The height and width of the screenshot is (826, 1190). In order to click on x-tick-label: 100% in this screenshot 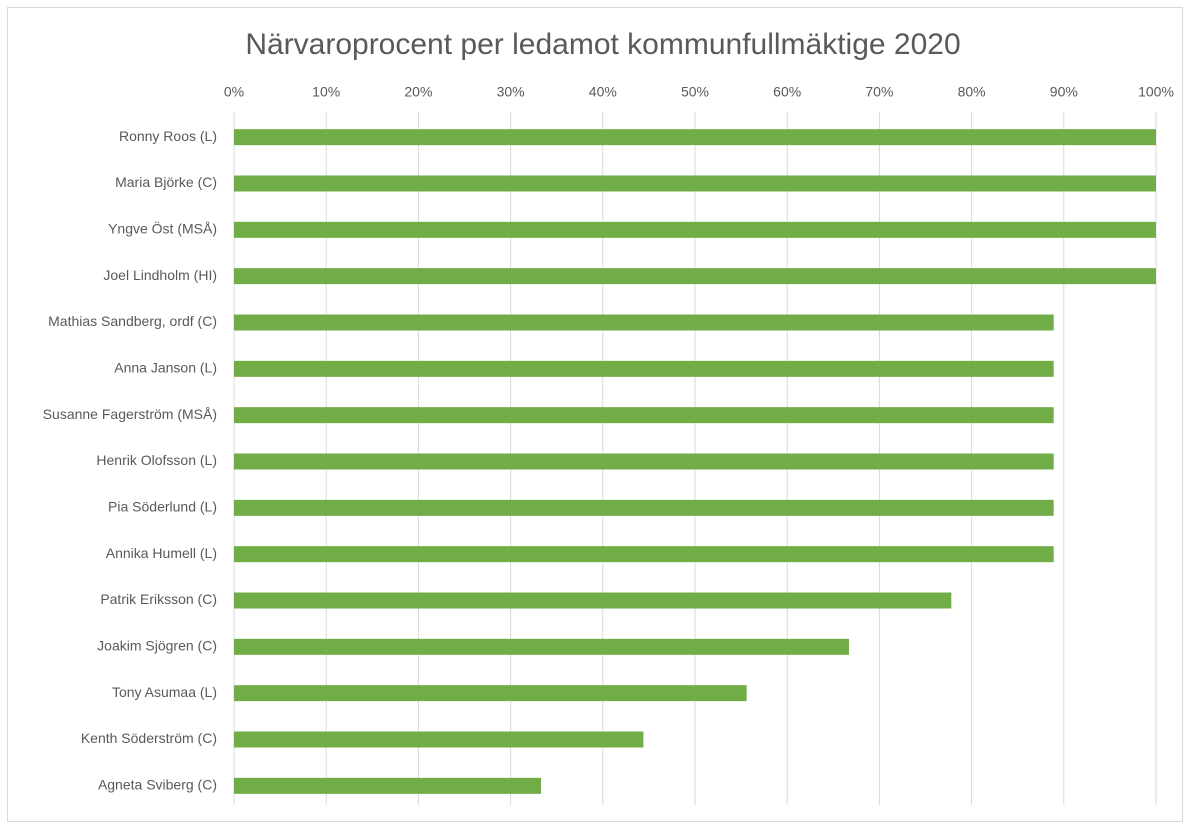, I will do `click(1156, 92)`.